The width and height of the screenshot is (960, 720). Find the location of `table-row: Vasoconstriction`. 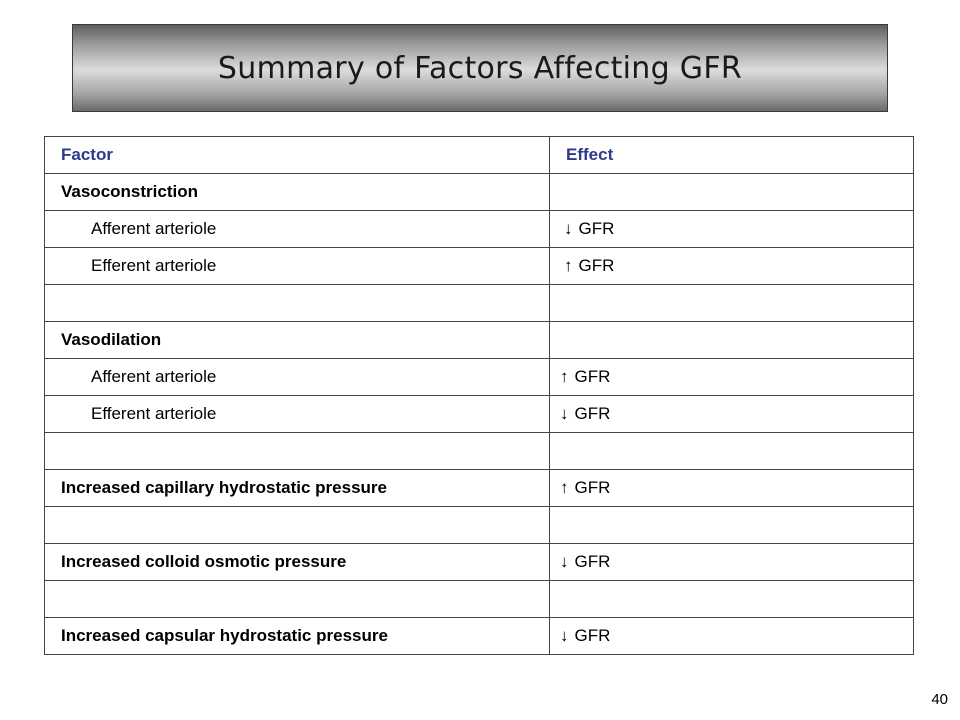

table-row: Vasoconstriction is located at coordinates (479, 192).